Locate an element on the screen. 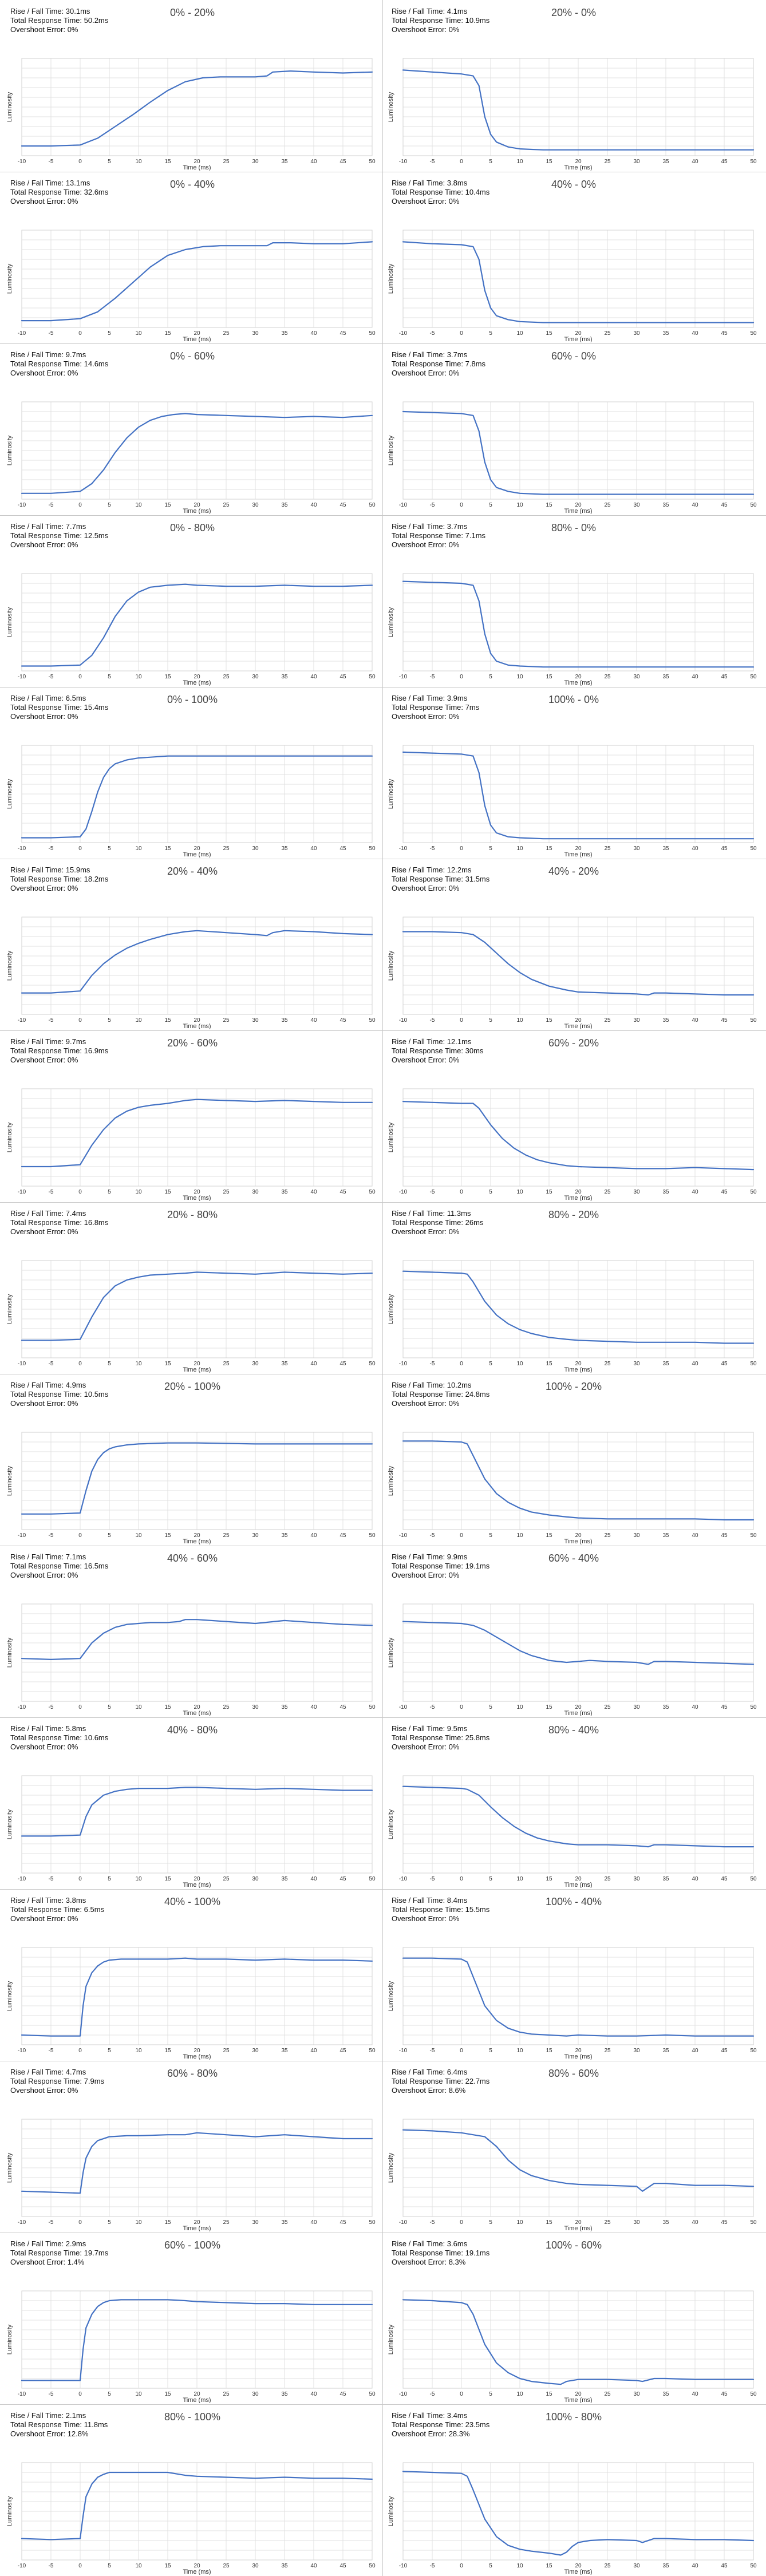 This screenshot has width=766, height=2576. stat-total: Total Response Time: 7.8ms is located at coordinates (439, 363).